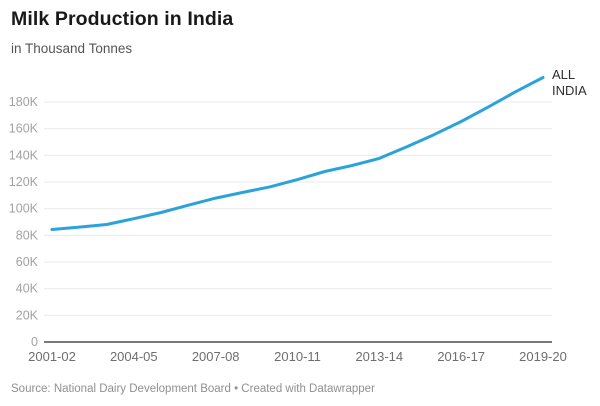 Image resolution: width=600 pixels, height=406 pixels. Describe the element at coordinates (27, 315) in the screenshot. I see `y-axis-tick-label: 20K` at that location.